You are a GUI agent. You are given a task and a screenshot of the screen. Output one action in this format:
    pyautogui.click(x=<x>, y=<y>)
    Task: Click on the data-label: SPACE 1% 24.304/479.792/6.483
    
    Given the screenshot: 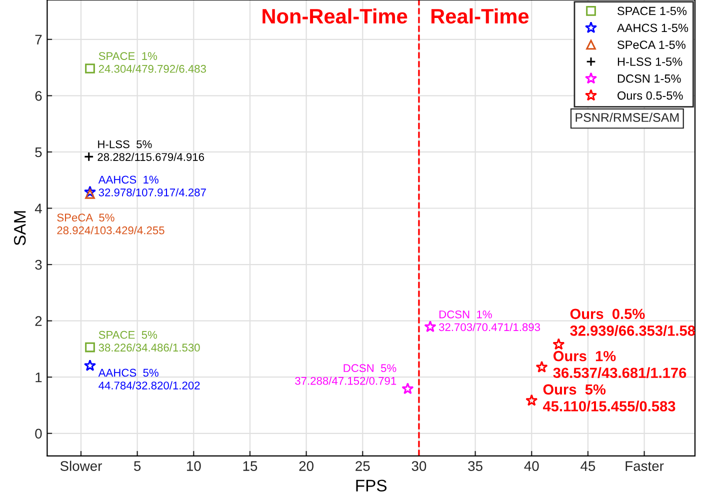 What is the action you would take?
    pyautogui.click(x=152, y=62)
    